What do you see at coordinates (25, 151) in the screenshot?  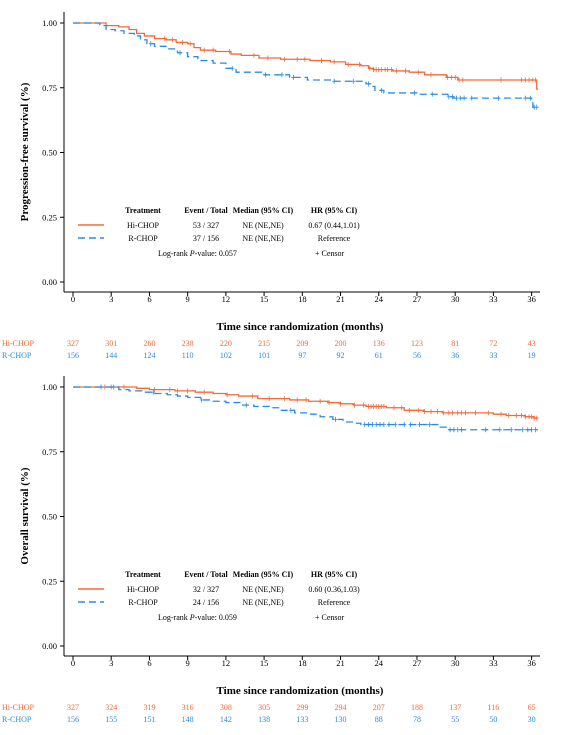 I see `y-axis-title: Progression-free survival (%)` at bounding box center [25, 151].